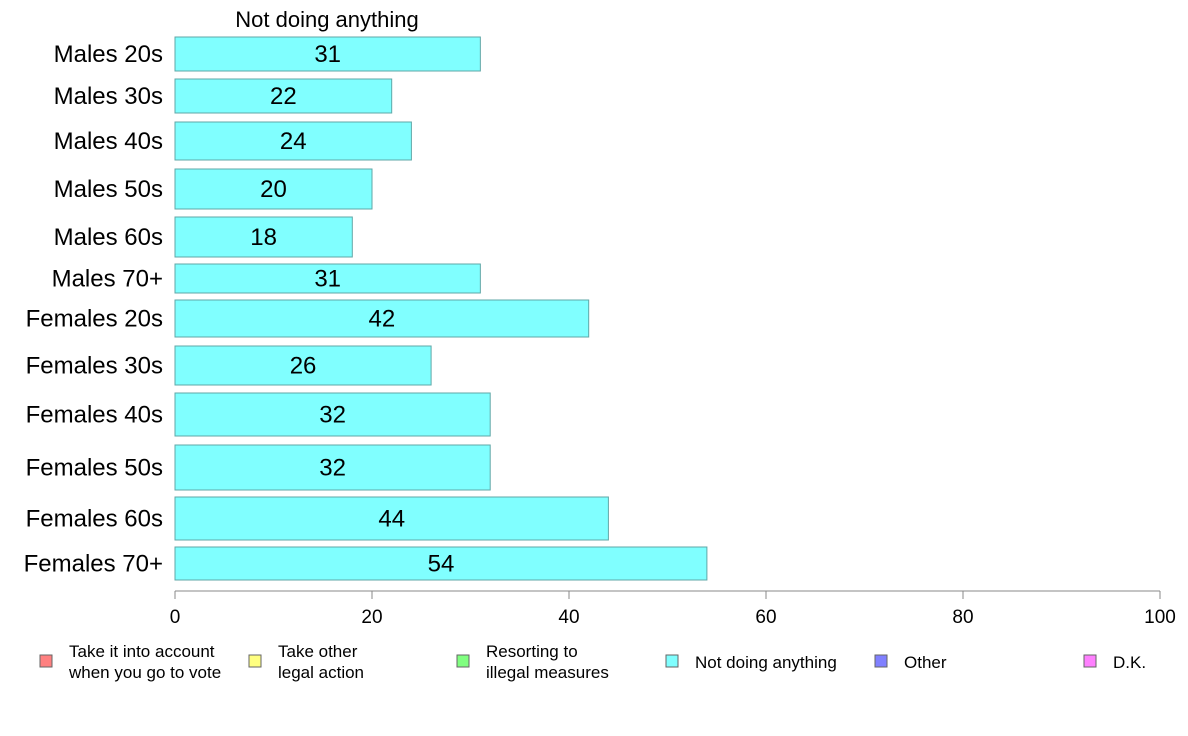 This screenshot has height=736, width=1188. What do you see at coordinates (766, 662) in the screenshot?
I see `legend-label: Not doing anything` at bounding box center [766, 662].